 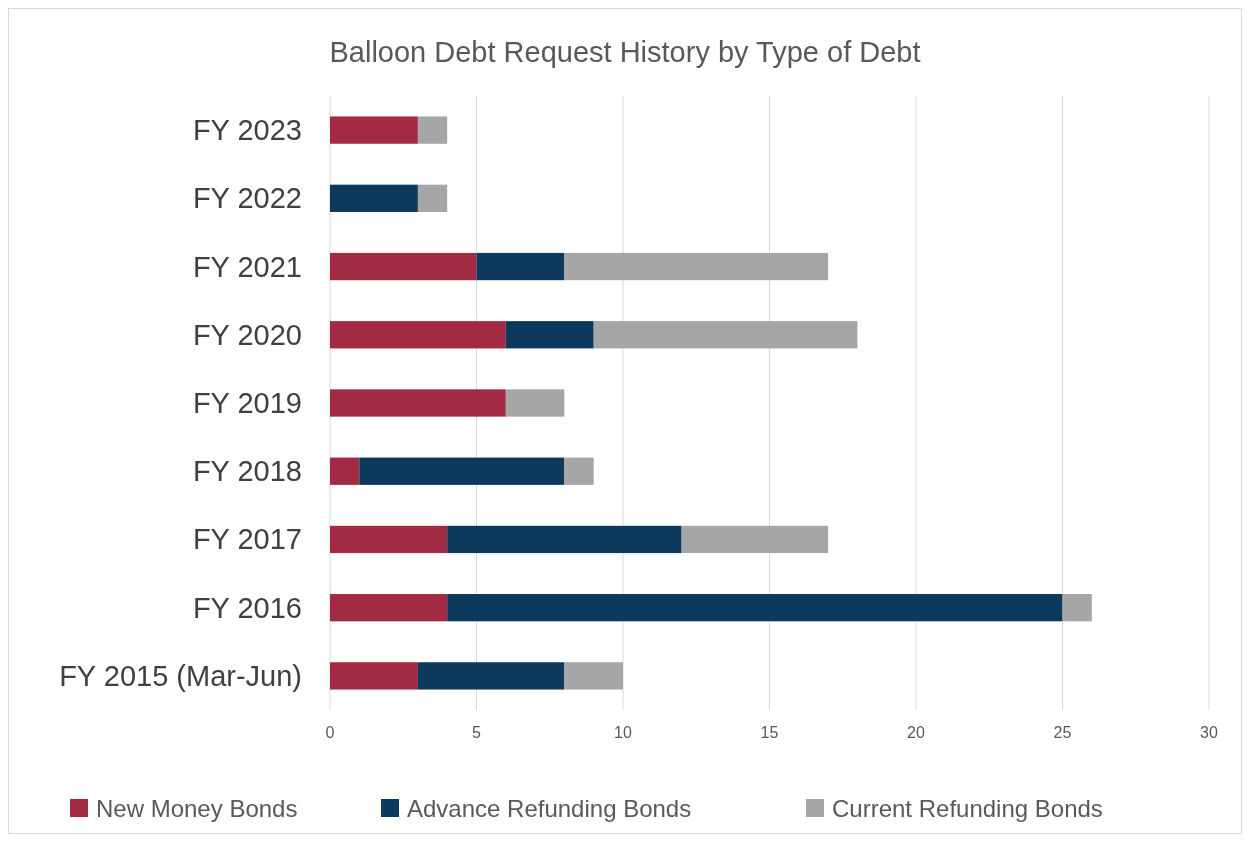 I want to click on y-tick-label: FY 2015 (Mar-Jun), so click(x=180, y=675).